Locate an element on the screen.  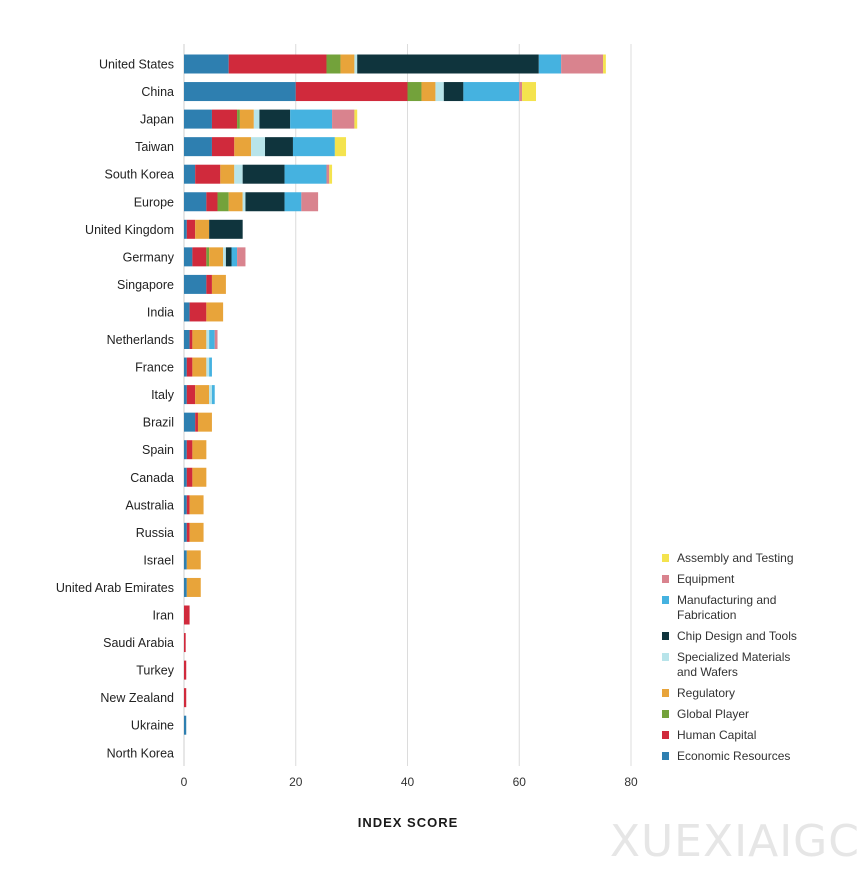
x-axis-title: INDEX SCORE is located at coordinates (408, 822).